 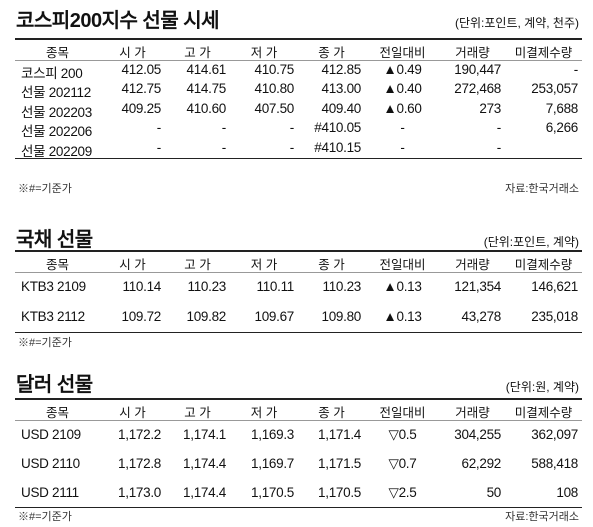 What do you see at coordinates (481, 463) in the screenshot?
I see `table-cell: 62,292` at bounding box center [481, 463].